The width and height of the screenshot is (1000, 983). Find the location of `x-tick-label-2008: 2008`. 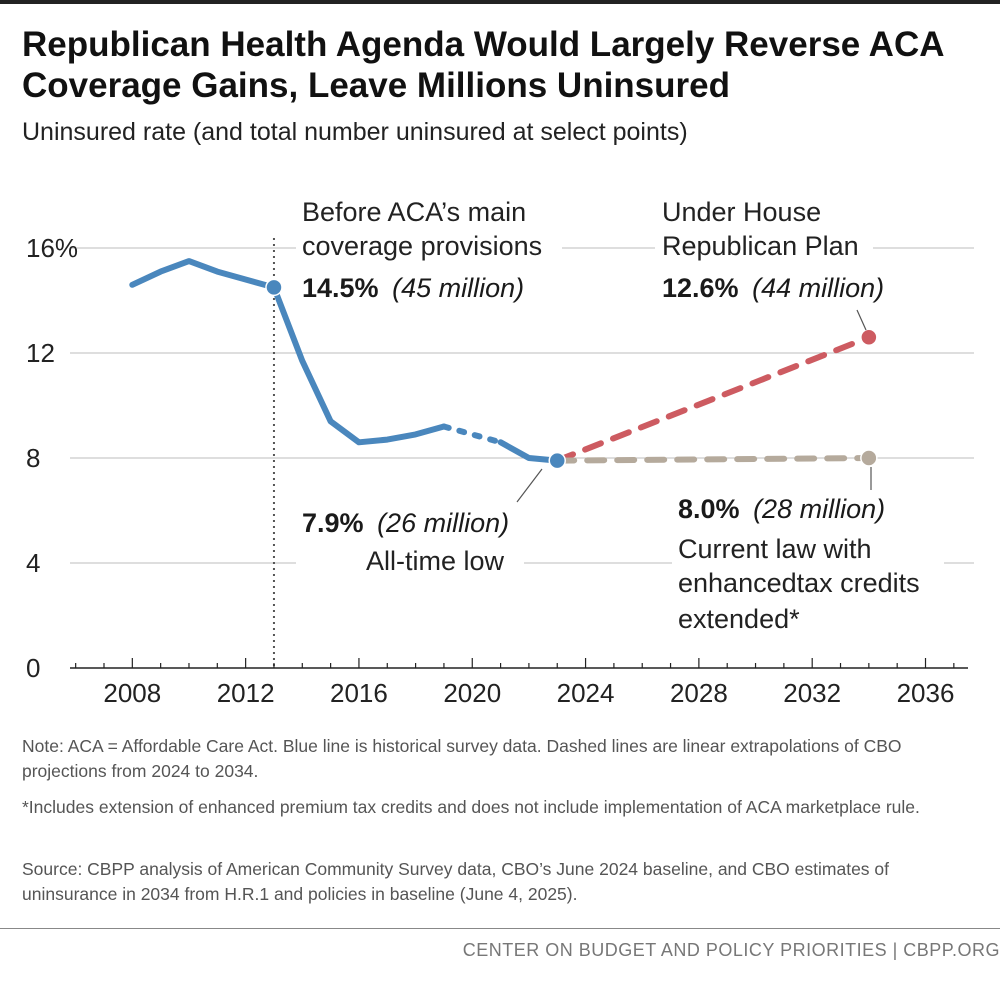

x-tick-label-2008: 2008 is located at coordinates (132, 693).